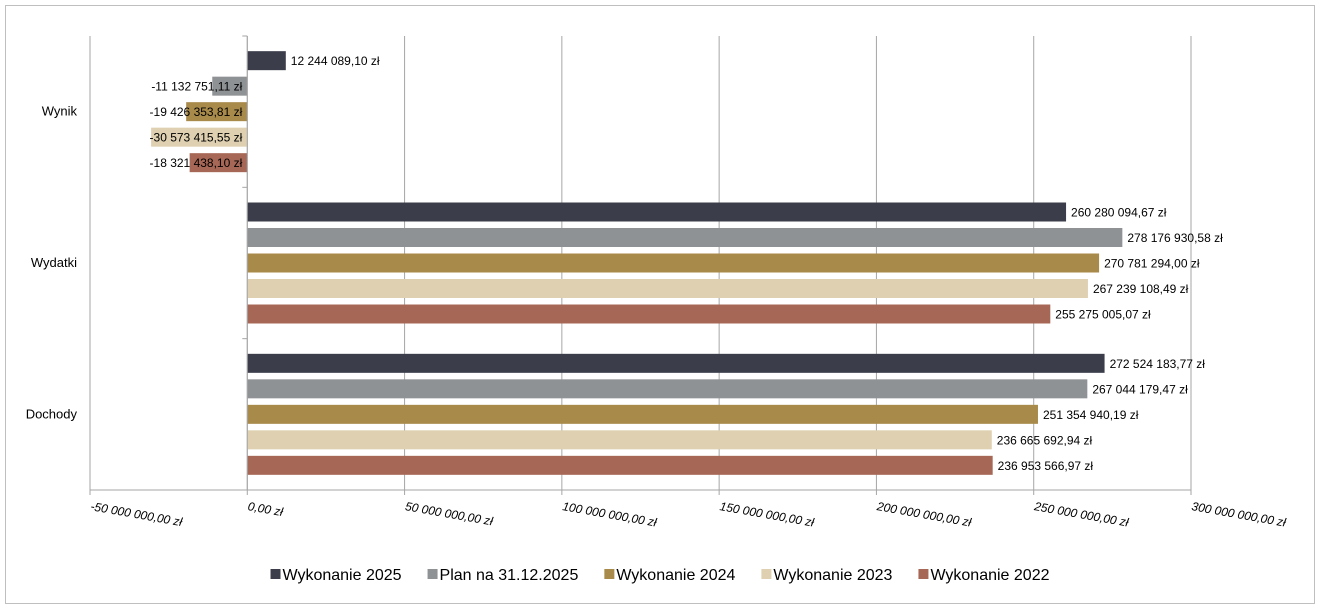 The image size is (1320, 609). I want to click on category-label-dochody: Dochody, so click(52, 413).